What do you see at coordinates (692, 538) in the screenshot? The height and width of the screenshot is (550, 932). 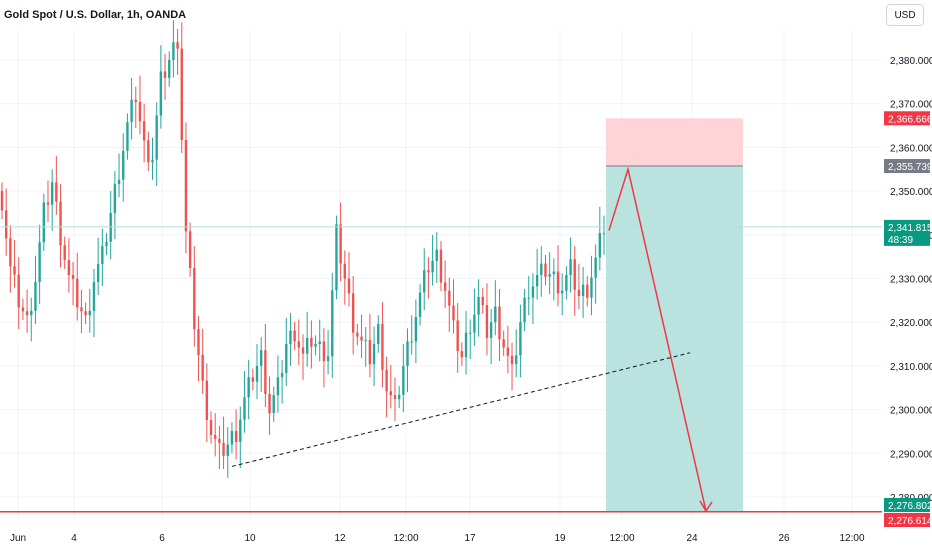 I see `time-tick-label: 24` at bounding box center [692, 538].